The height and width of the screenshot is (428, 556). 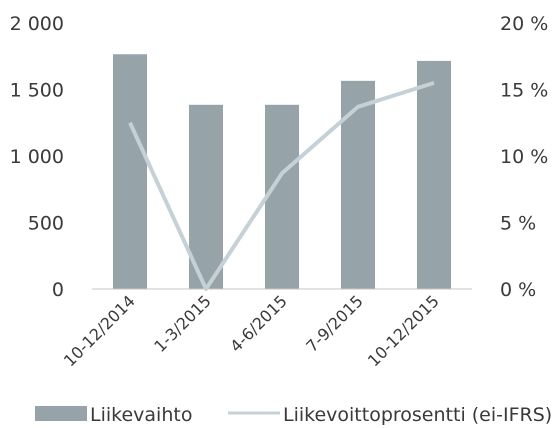 I want to click on left-tick-label: 0, so click(x=58, y=290).